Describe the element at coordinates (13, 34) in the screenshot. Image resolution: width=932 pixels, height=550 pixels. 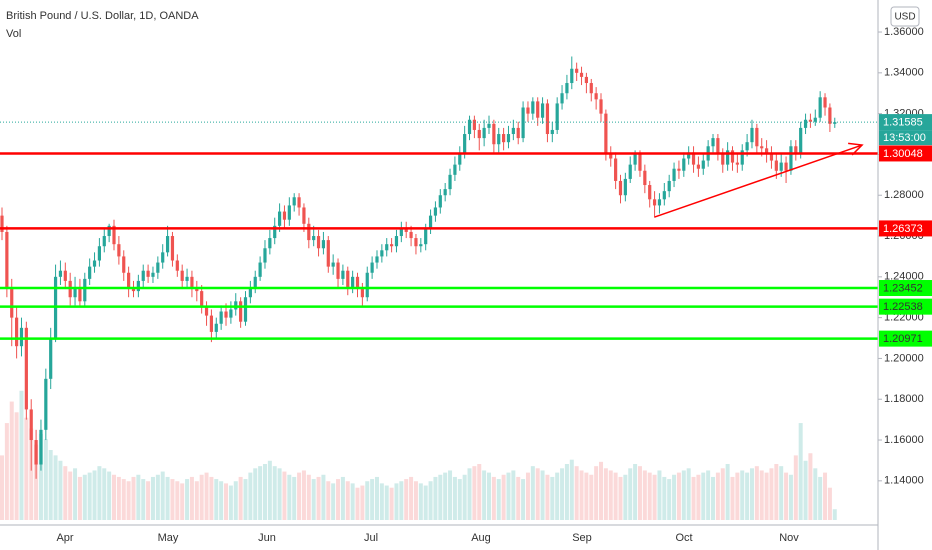
I see `volume-label: Vol` at that location.